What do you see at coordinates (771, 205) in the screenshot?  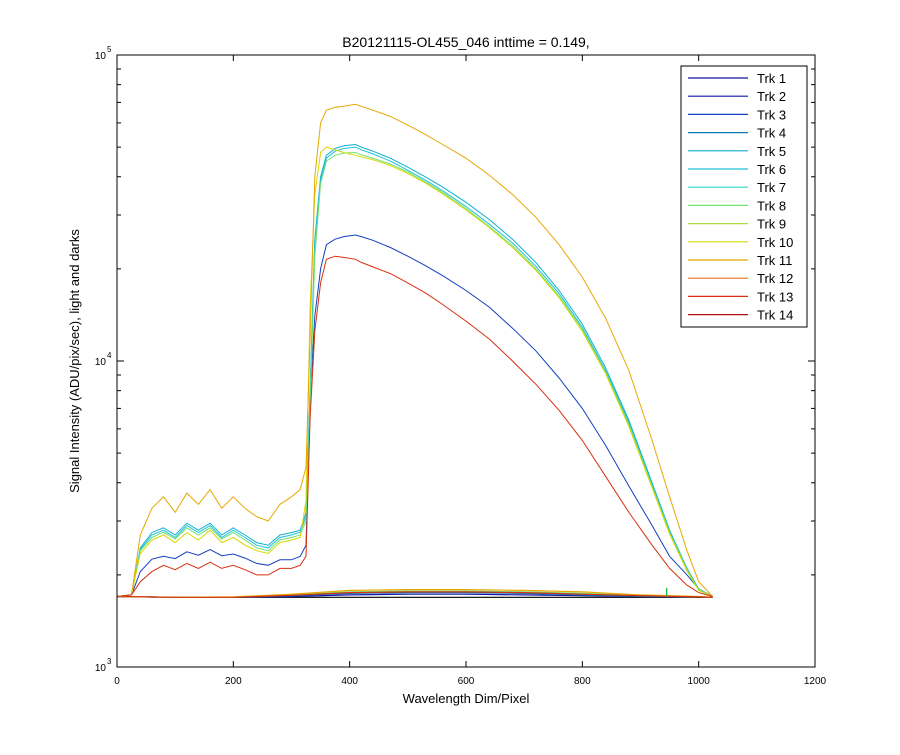 I see `legend-label: Trk 8` at bounding box center [771, 205].